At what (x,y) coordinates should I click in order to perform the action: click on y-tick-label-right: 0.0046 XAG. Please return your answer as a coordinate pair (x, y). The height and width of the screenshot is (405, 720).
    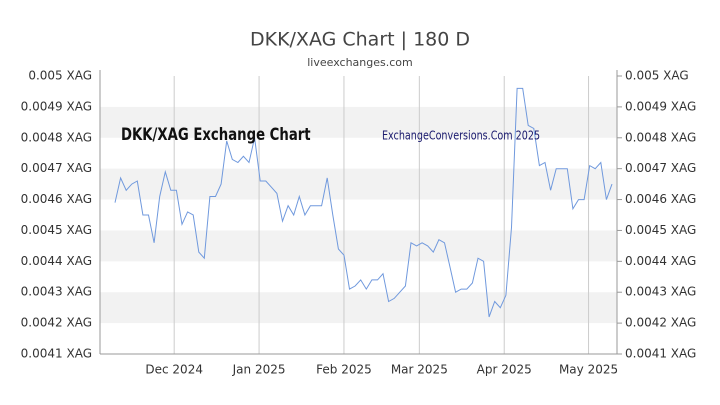
    Looking at the image, I should click on (660, 199).